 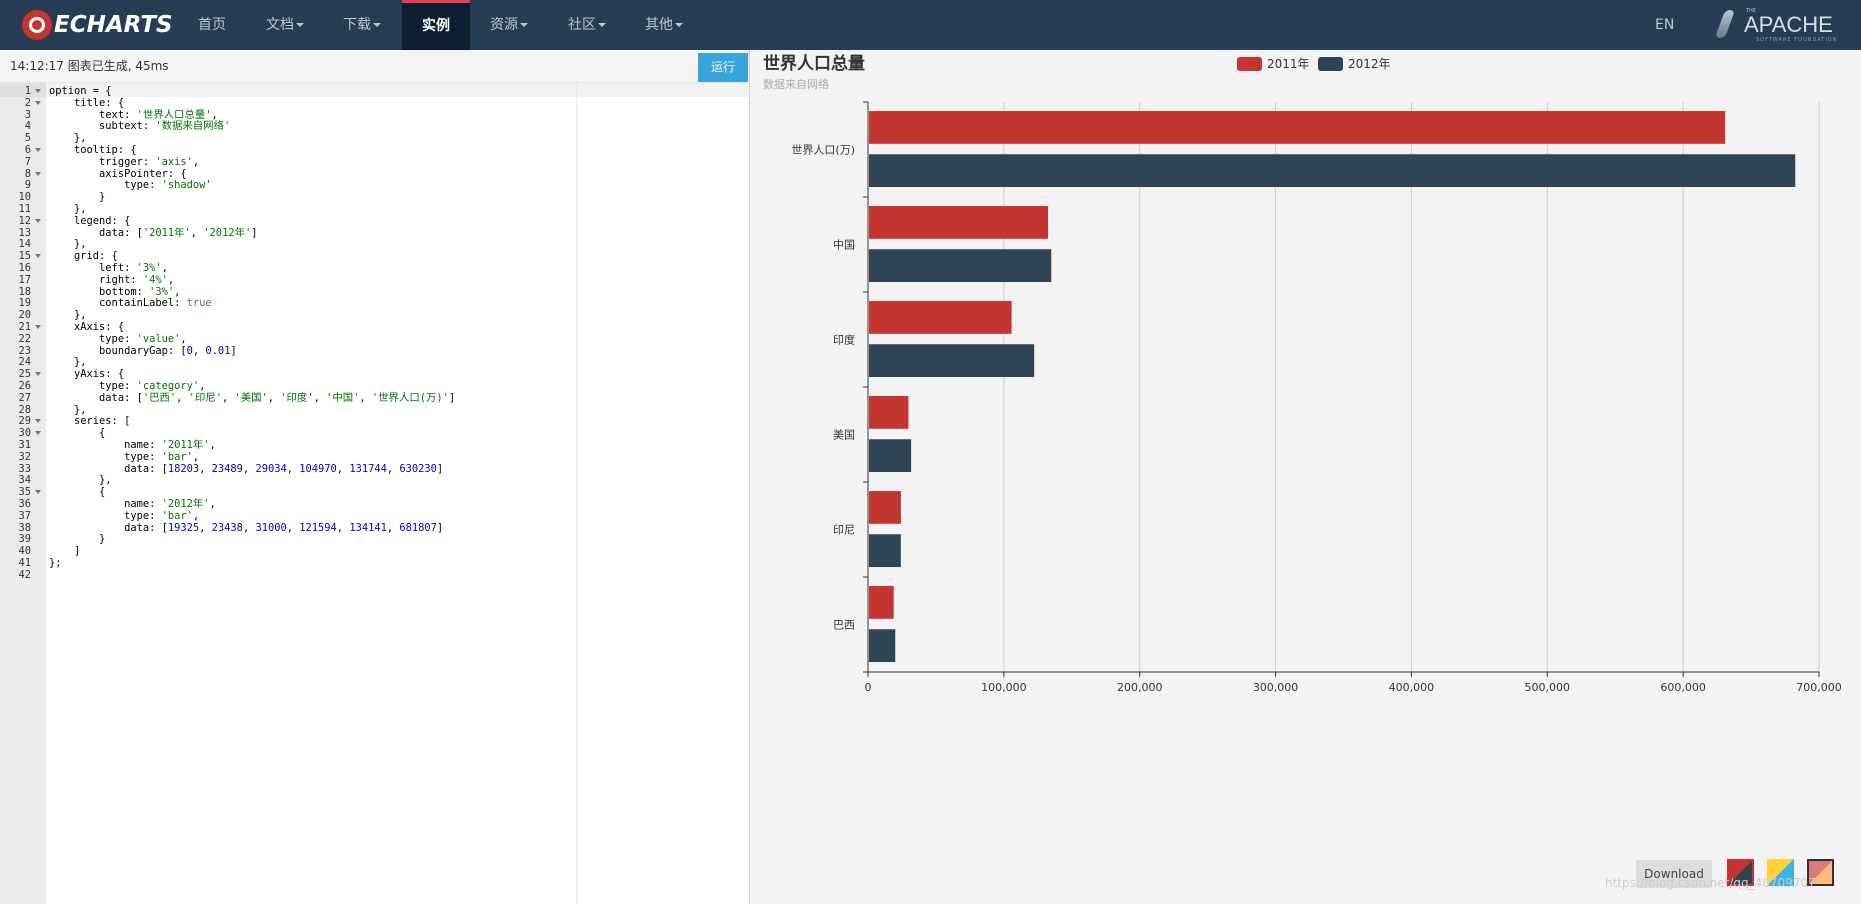 What do you see at coordinates (723, 67) in the screenshot?
I see `run-button: 运行` at bounding box center [723, 67].